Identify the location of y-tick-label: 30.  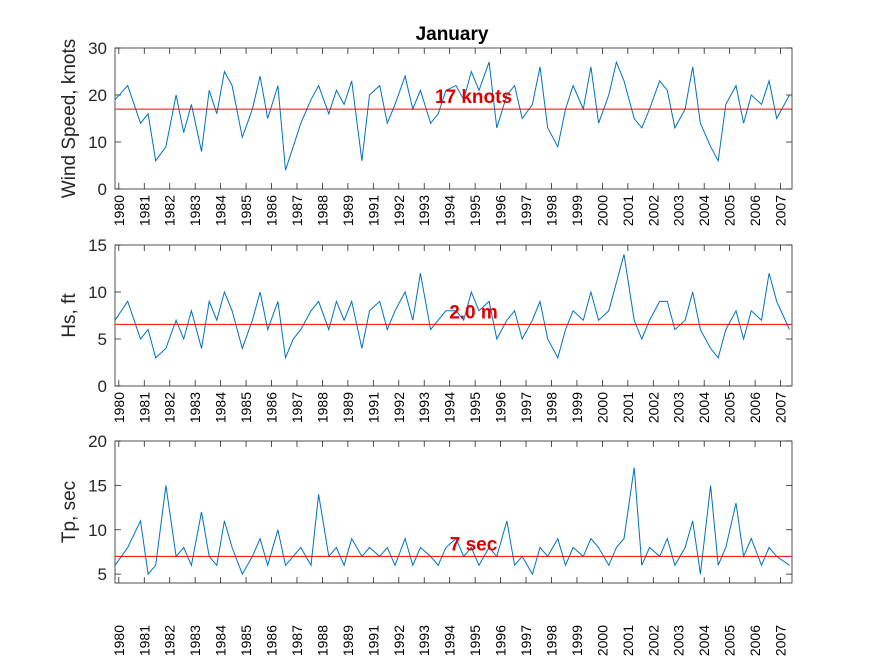
(97, 48).